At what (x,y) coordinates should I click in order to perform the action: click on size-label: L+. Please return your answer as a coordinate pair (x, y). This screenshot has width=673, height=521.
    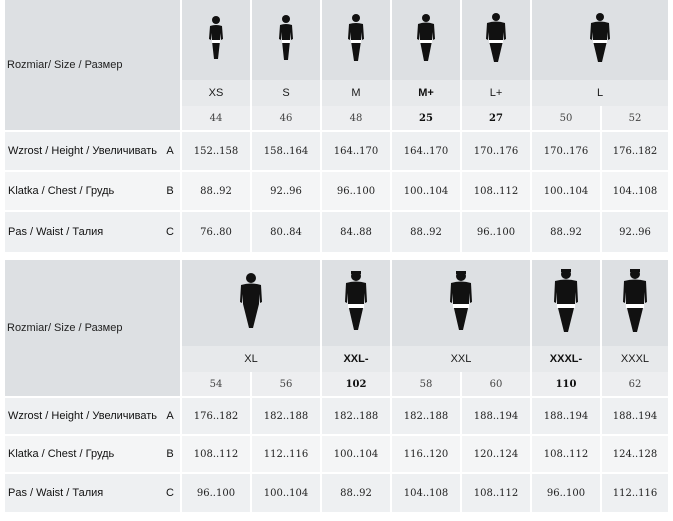
    Looking at the image, I should click on (497, 93).